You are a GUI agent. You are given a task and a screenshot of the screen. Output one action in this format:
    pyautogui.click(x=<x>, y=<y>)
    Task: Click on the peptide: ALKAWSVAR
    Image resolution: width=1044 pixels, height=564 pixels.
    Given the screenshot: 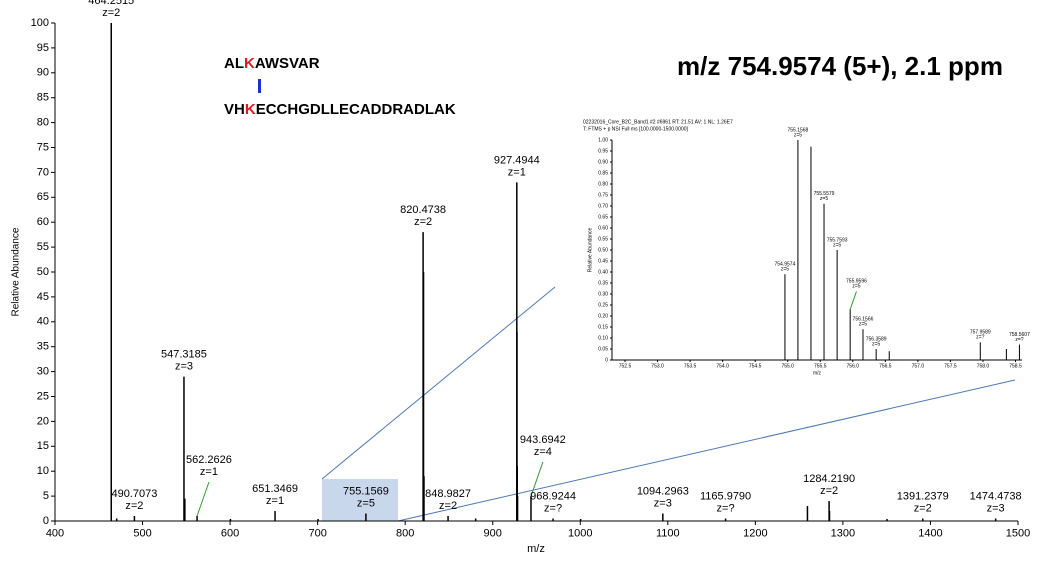 What is the action you would take?
    pyautogui.click(x=272, y=63)
    